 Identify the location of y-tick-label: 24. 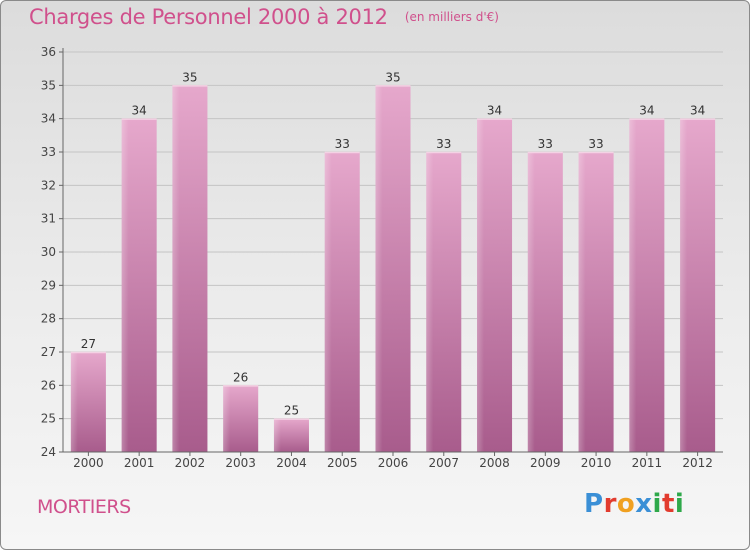
(48, 452).